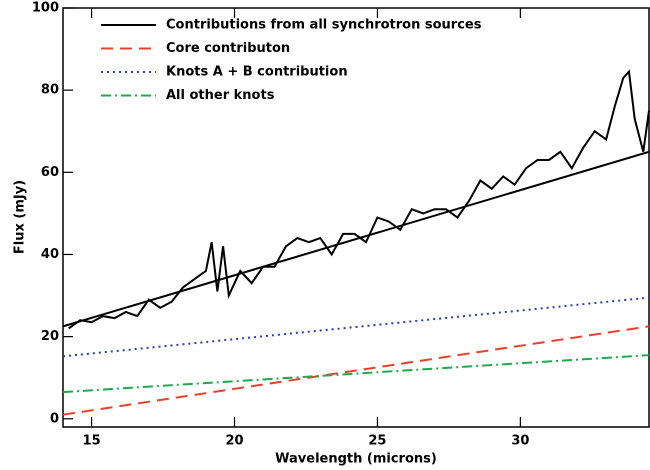  I want to click on y-axis-label: Flux (mJy), so click(20, 217).